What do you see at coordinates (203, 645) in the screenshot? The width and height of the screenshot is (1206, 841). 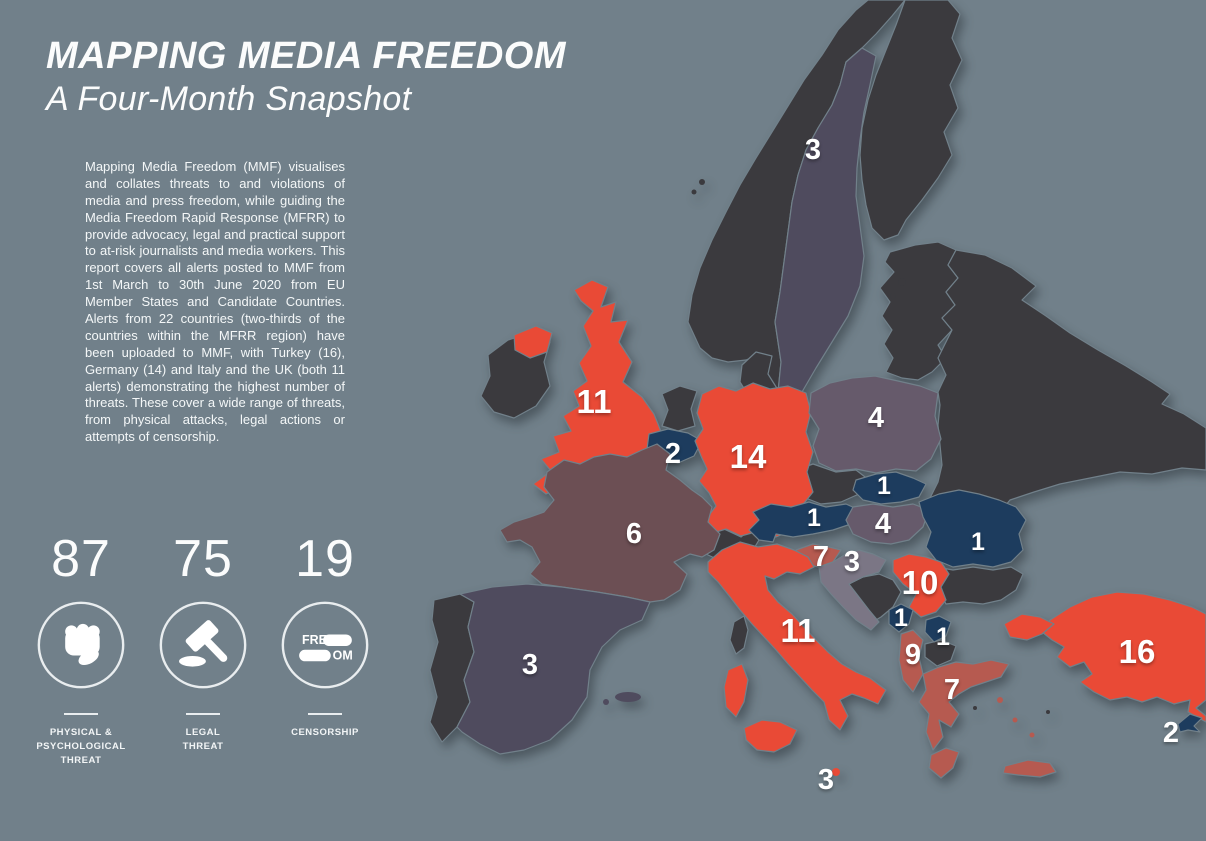 I see `gavel-icon` at bounding box center [203, 645].